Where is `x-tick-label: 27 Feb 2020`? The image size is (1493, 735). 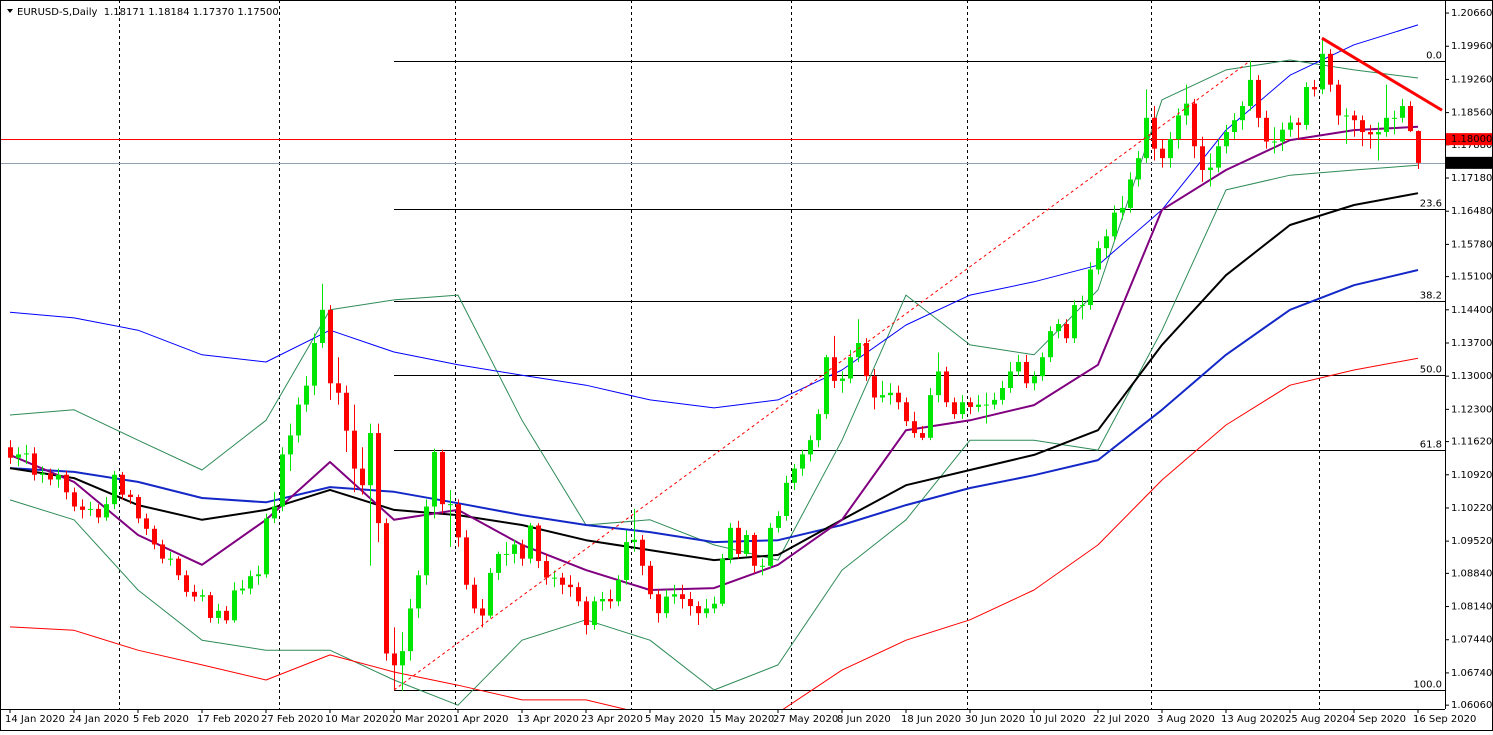 x-tick-label: 27 Feb 2020 is located at coordinates (292, 719).